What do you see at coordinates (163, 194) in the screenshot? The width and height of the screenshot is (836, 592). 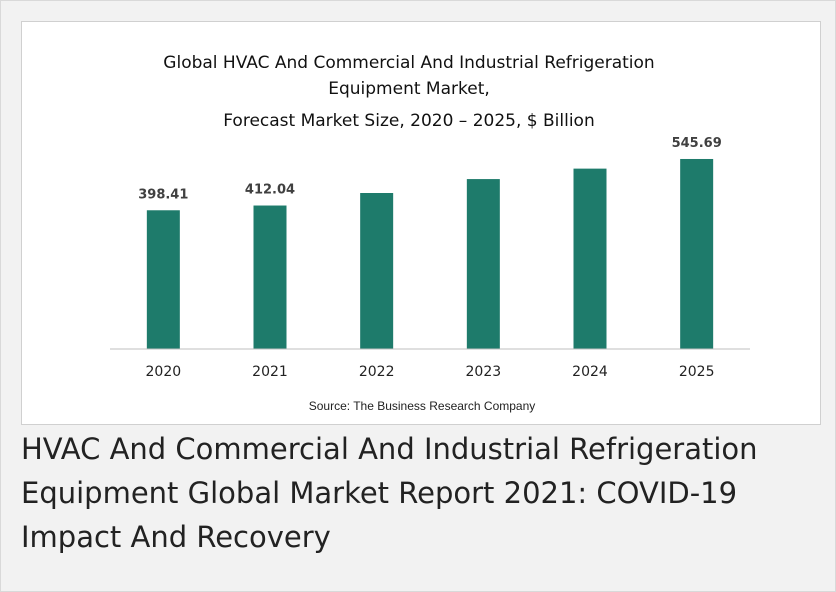 I see `data-label-2020: 398.41` at bounding box center [163, 194].